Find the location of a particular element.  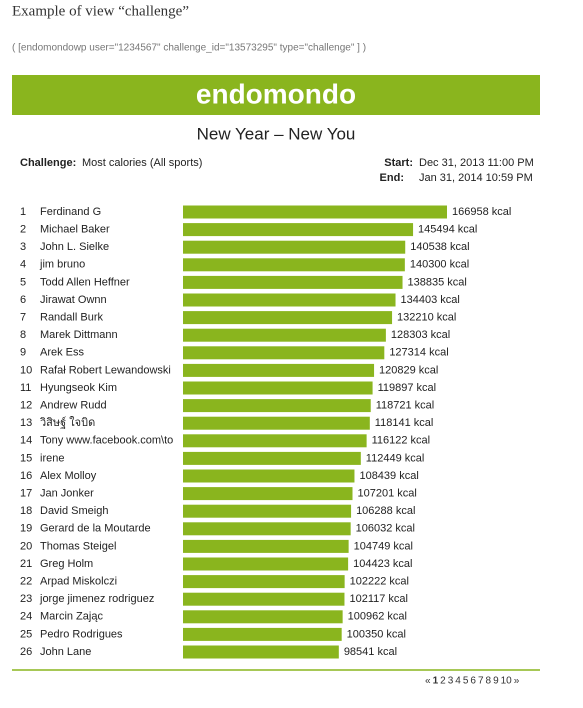

page-link: 9 is located at coordinates (496, 681).